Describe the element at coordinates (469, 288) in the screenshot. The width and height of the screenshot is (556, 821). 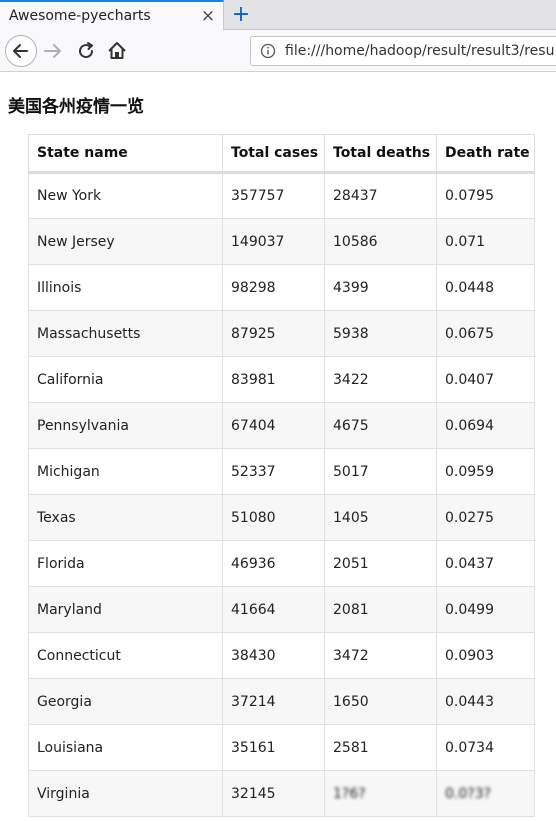
I see `cell-death-rate-text: 0.0448` at that location.